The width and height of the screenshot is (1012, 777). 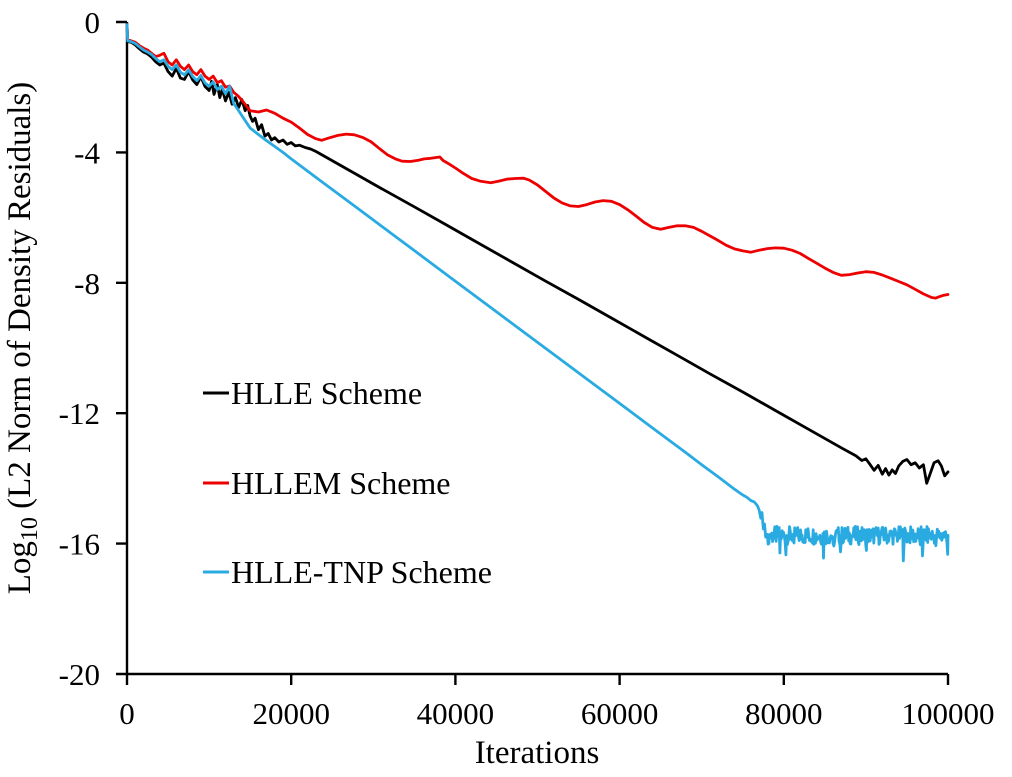 What do you see at coordinates (784, 713) in the screenshot?
I see `x-tick-label: 80000` at bounding box center [784, 713].